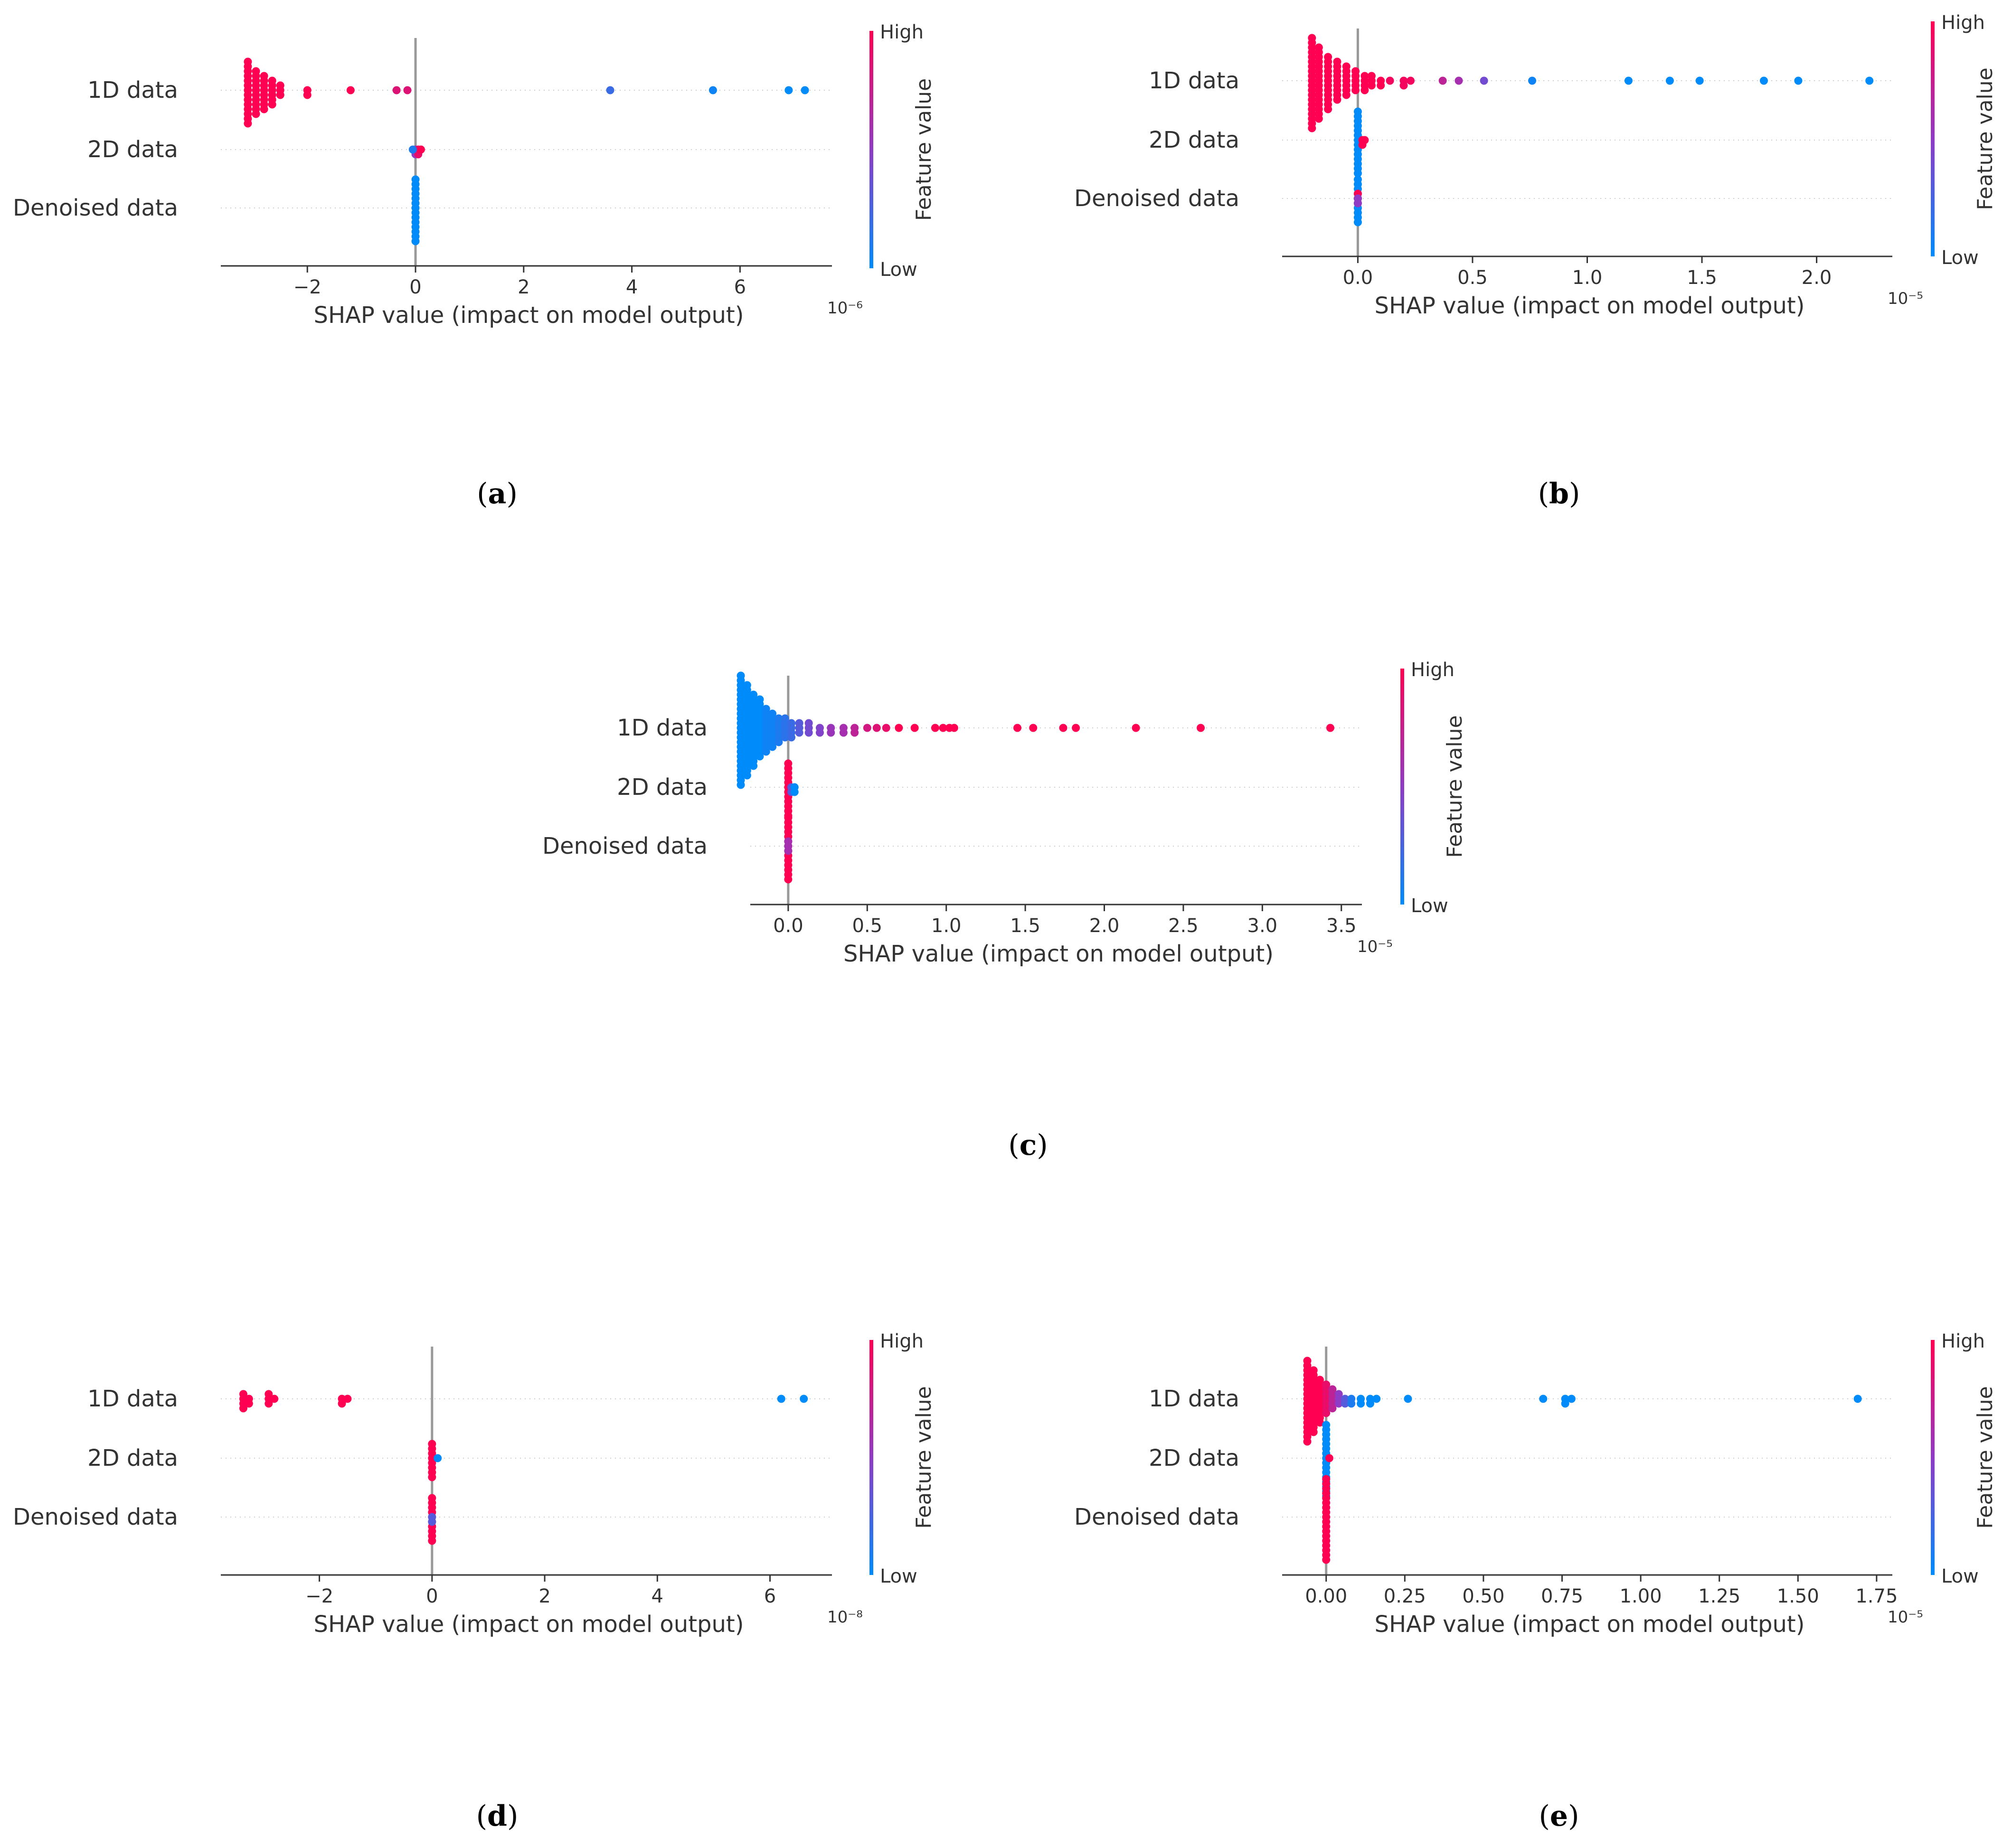 The height and width of the screenshot is (1848, 2012). What do you see at coordinates (544, 1596) in the screenshot?
I see `x-tick-label: 2` at bounding box center [544, 1596].